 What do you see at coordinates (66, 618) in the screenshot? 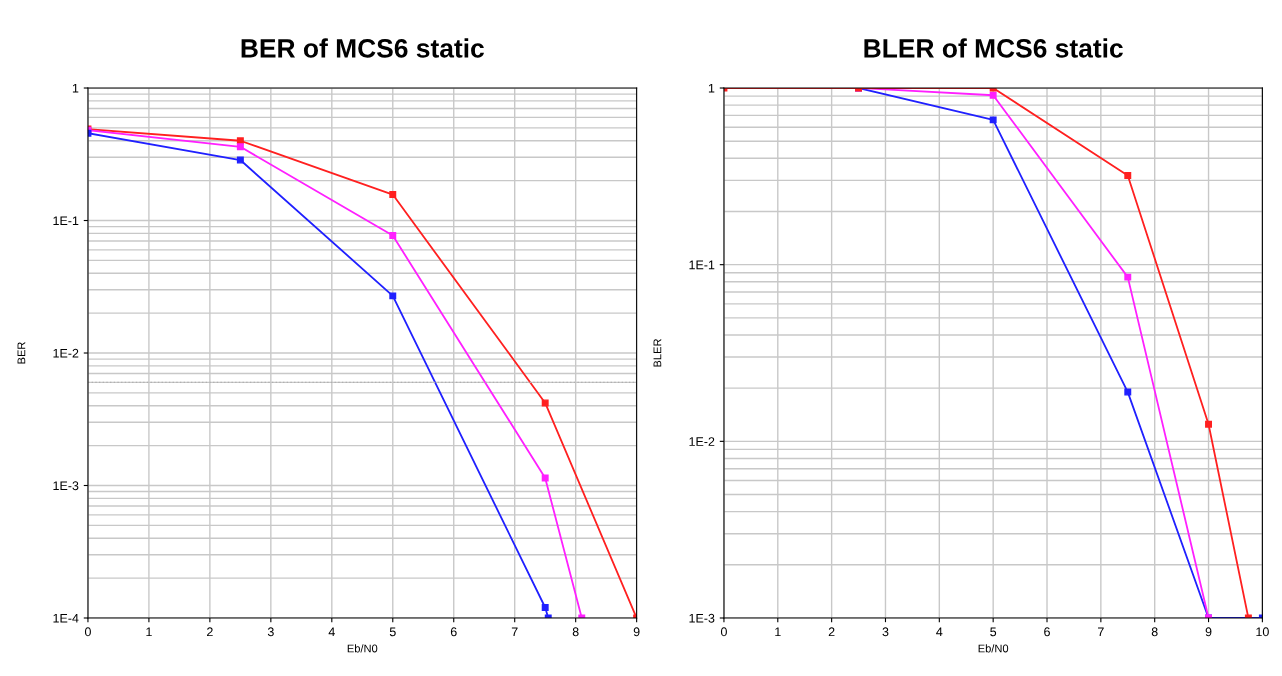
I see `y-tick-label: 1E-4` at bounding box center [66, 618].